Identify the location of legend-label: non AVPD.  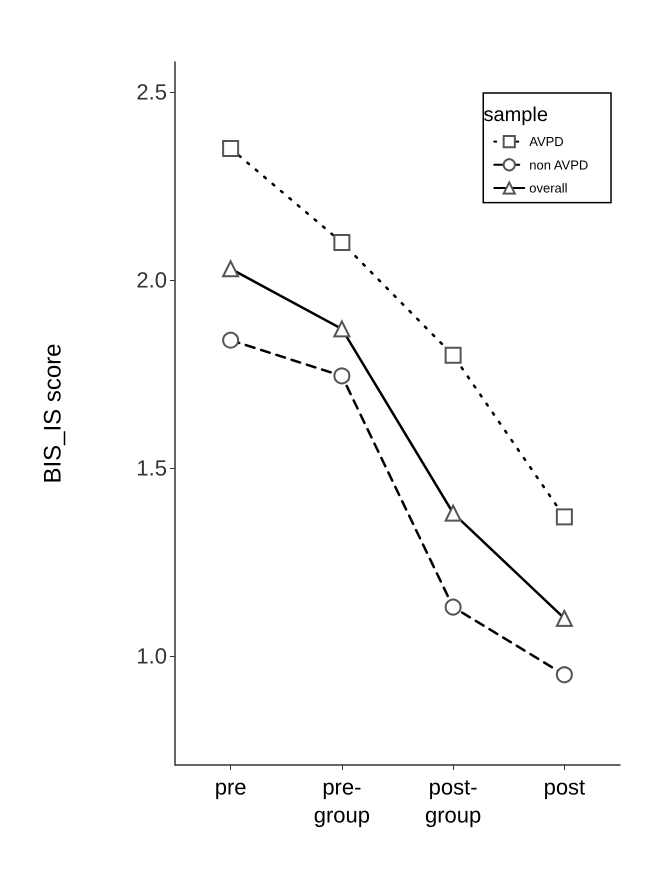
(558, 164).